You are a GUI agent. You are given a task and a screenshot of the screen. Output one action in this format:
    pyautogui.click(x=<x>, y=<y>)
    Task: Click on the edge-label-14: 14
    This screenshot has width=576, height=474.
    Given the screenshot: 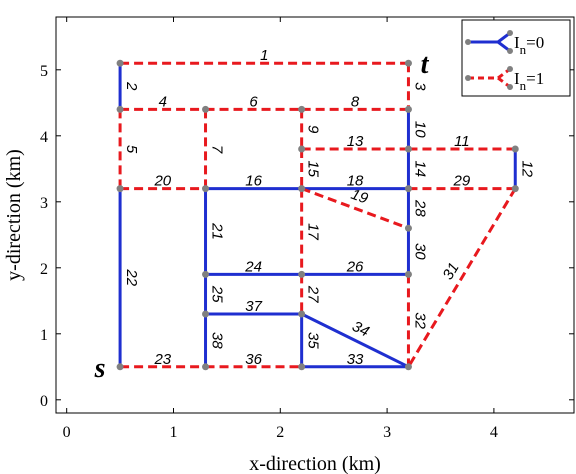 What is the action you would take?
    pyautogui.click(x=419, y=168)
    